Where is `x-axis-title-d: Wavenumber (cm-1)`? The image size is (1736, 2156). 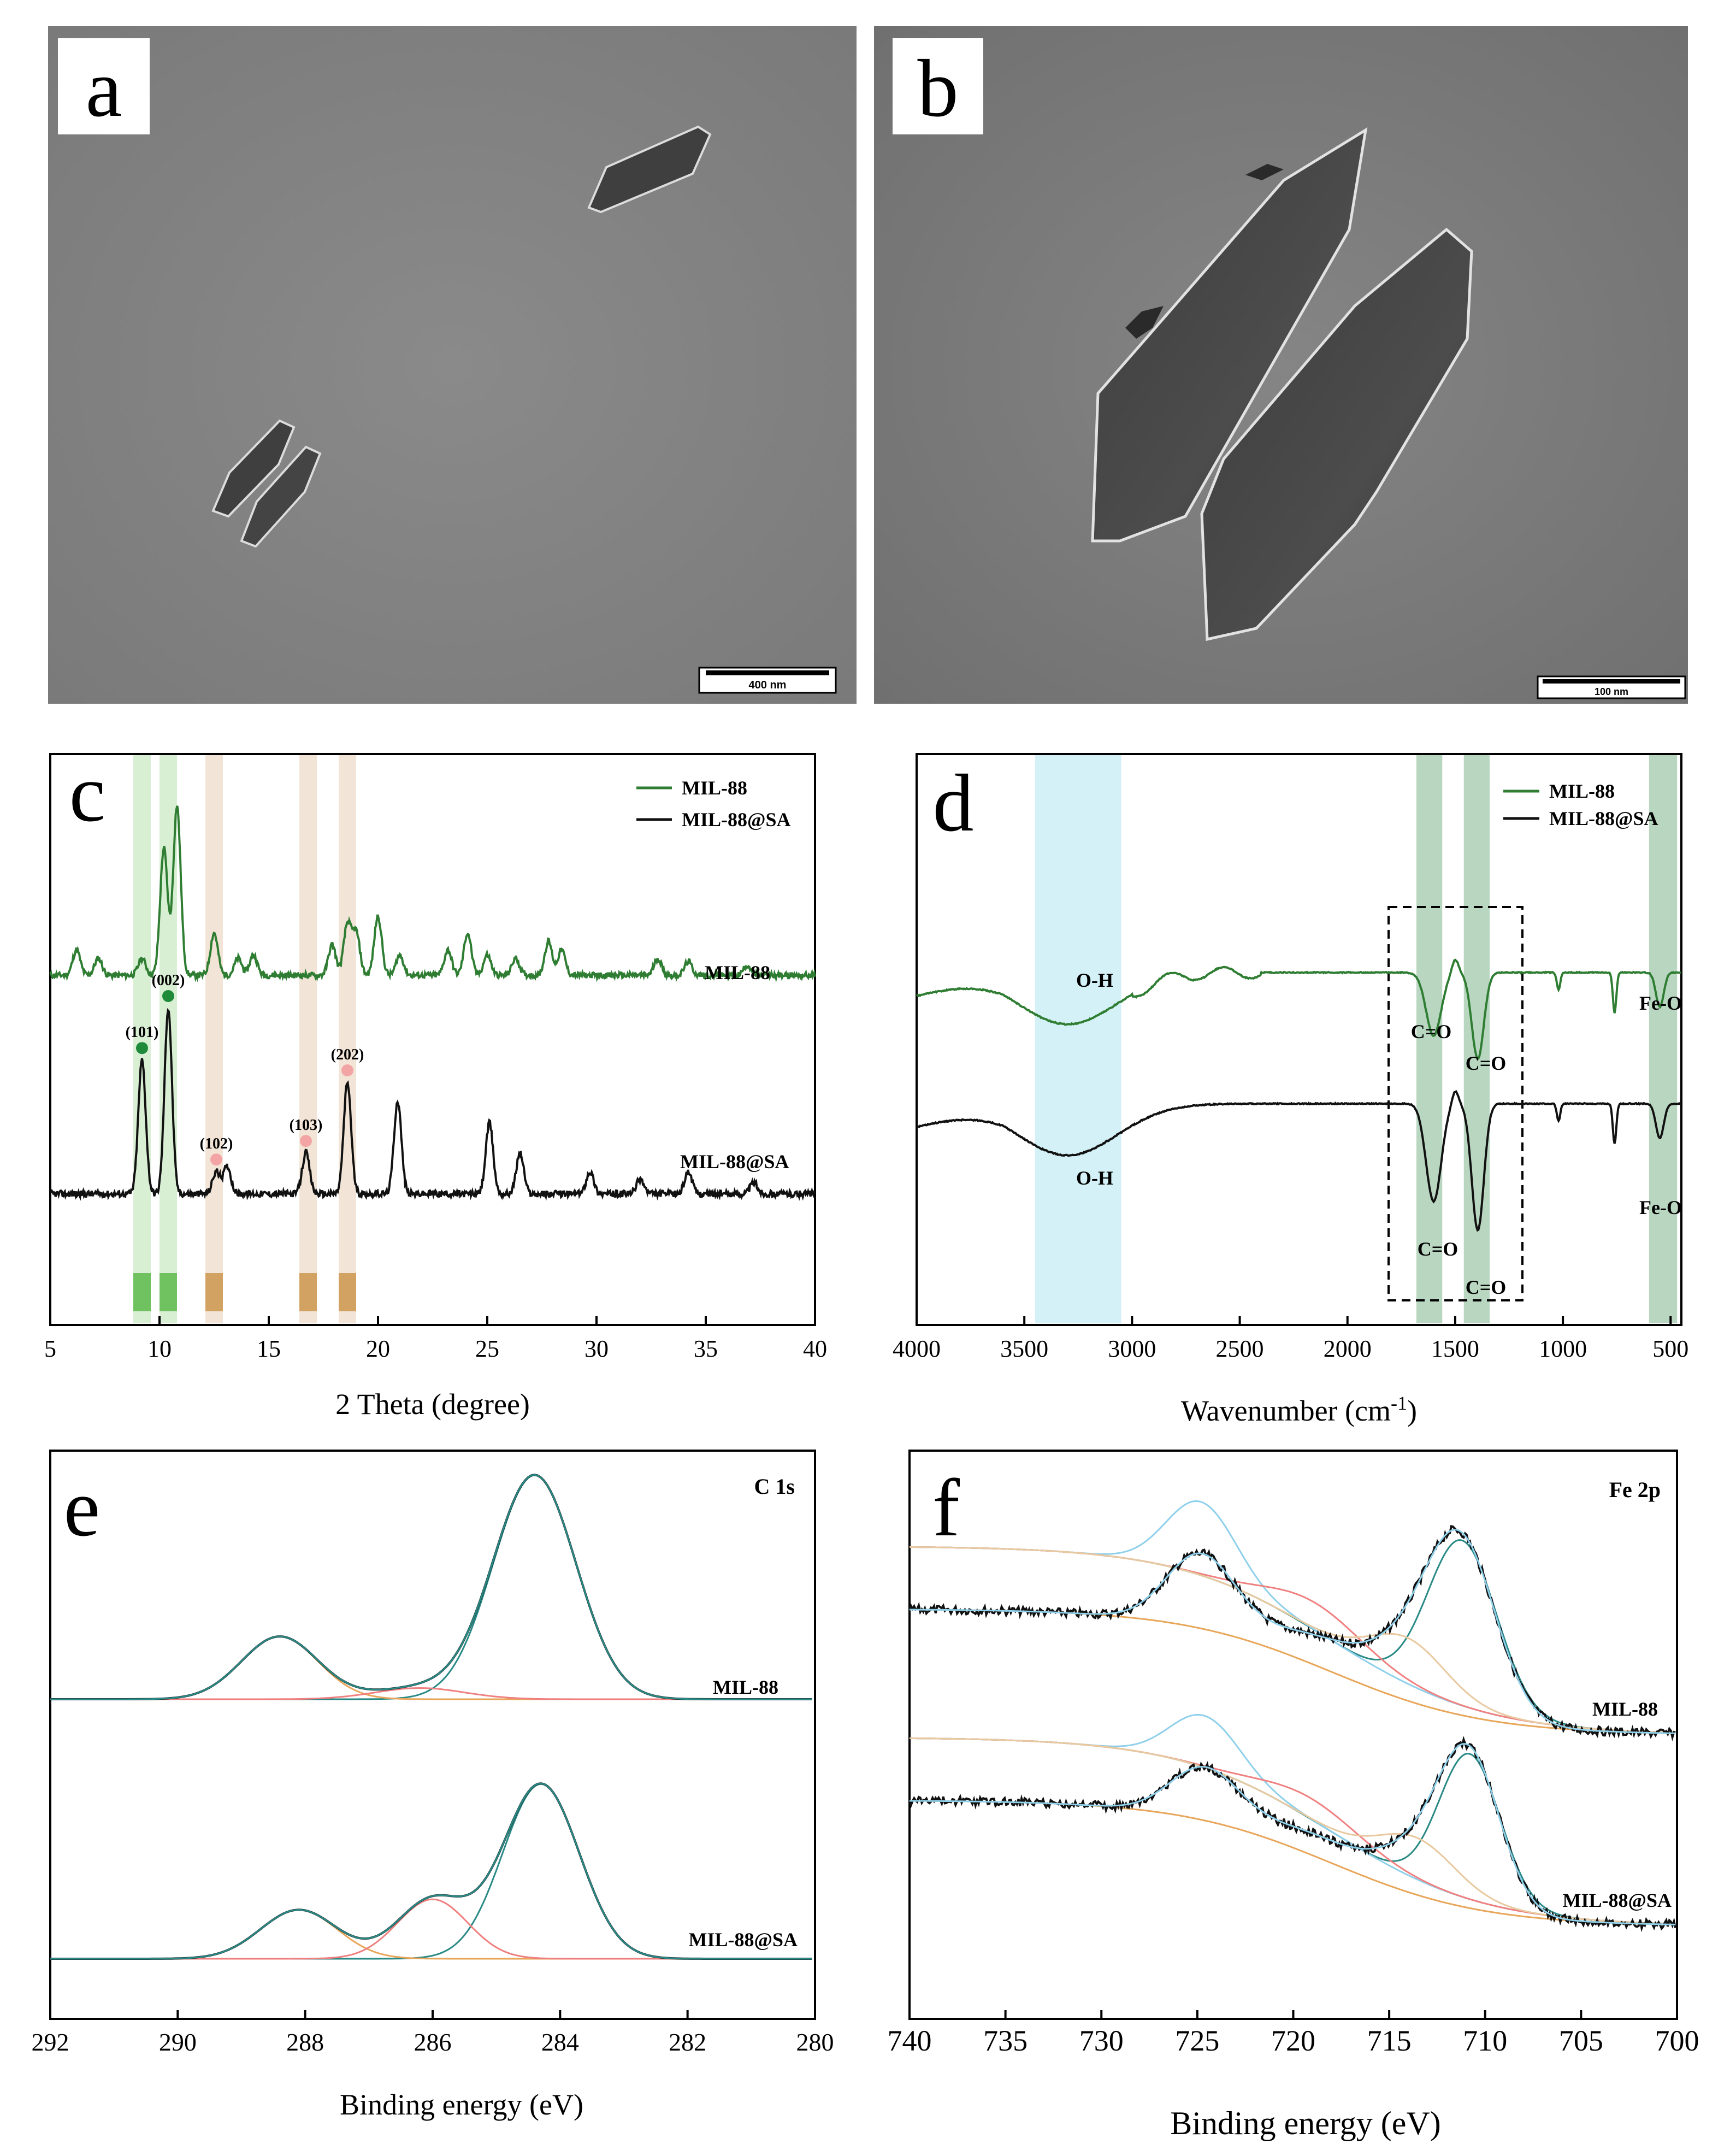 x-axis-title-d: Wavenumber (cm-1) is located at coordinates (1299, 1409).